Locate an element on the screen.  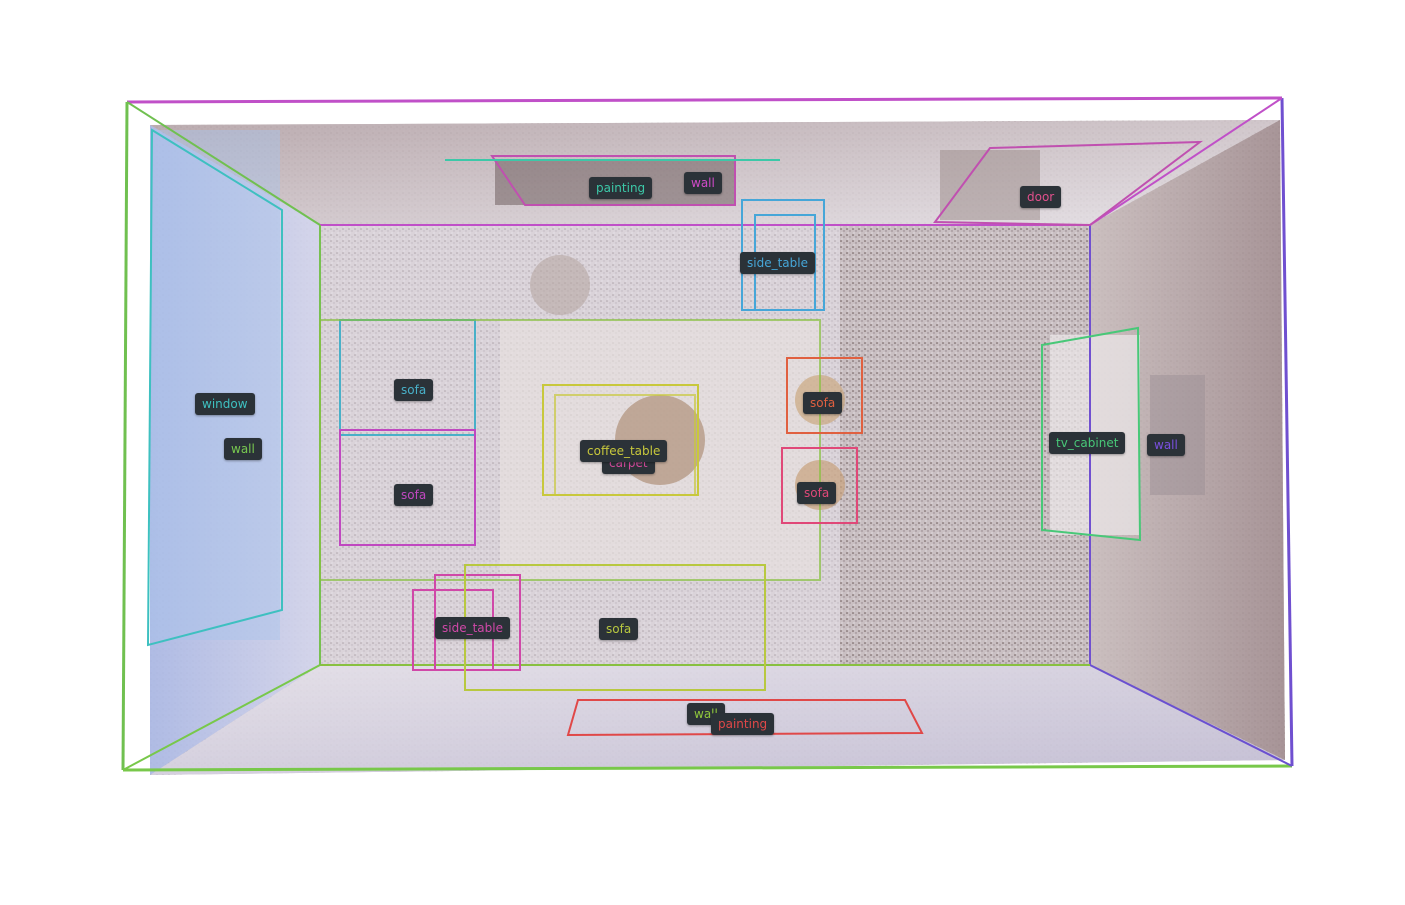
label-sofa-right-upper: sofa is located at coordinates (823, 403).